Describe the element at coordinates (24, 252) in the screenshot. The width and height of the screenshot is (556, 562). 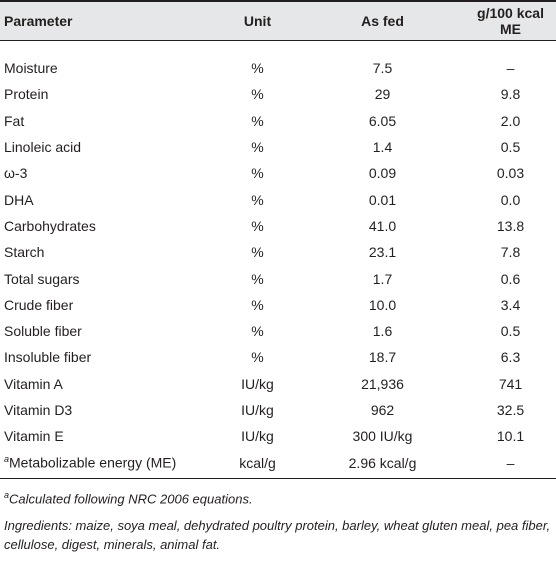
I see `table-cell: Starch` at that location.